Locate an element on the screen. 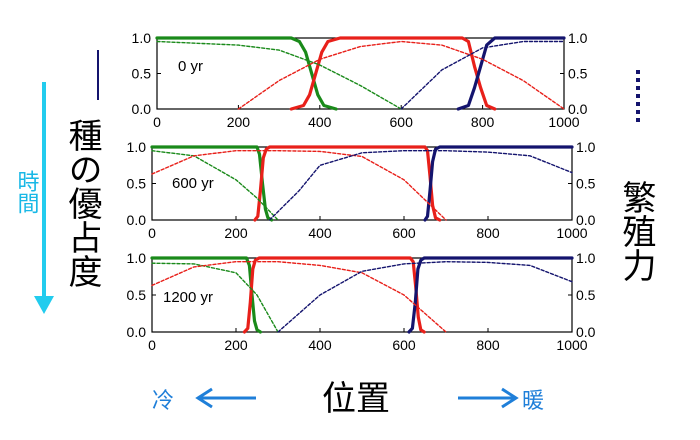 The width and height of the screenshot is (700, 440). series-green-solid is located at coordinates (246, 73).